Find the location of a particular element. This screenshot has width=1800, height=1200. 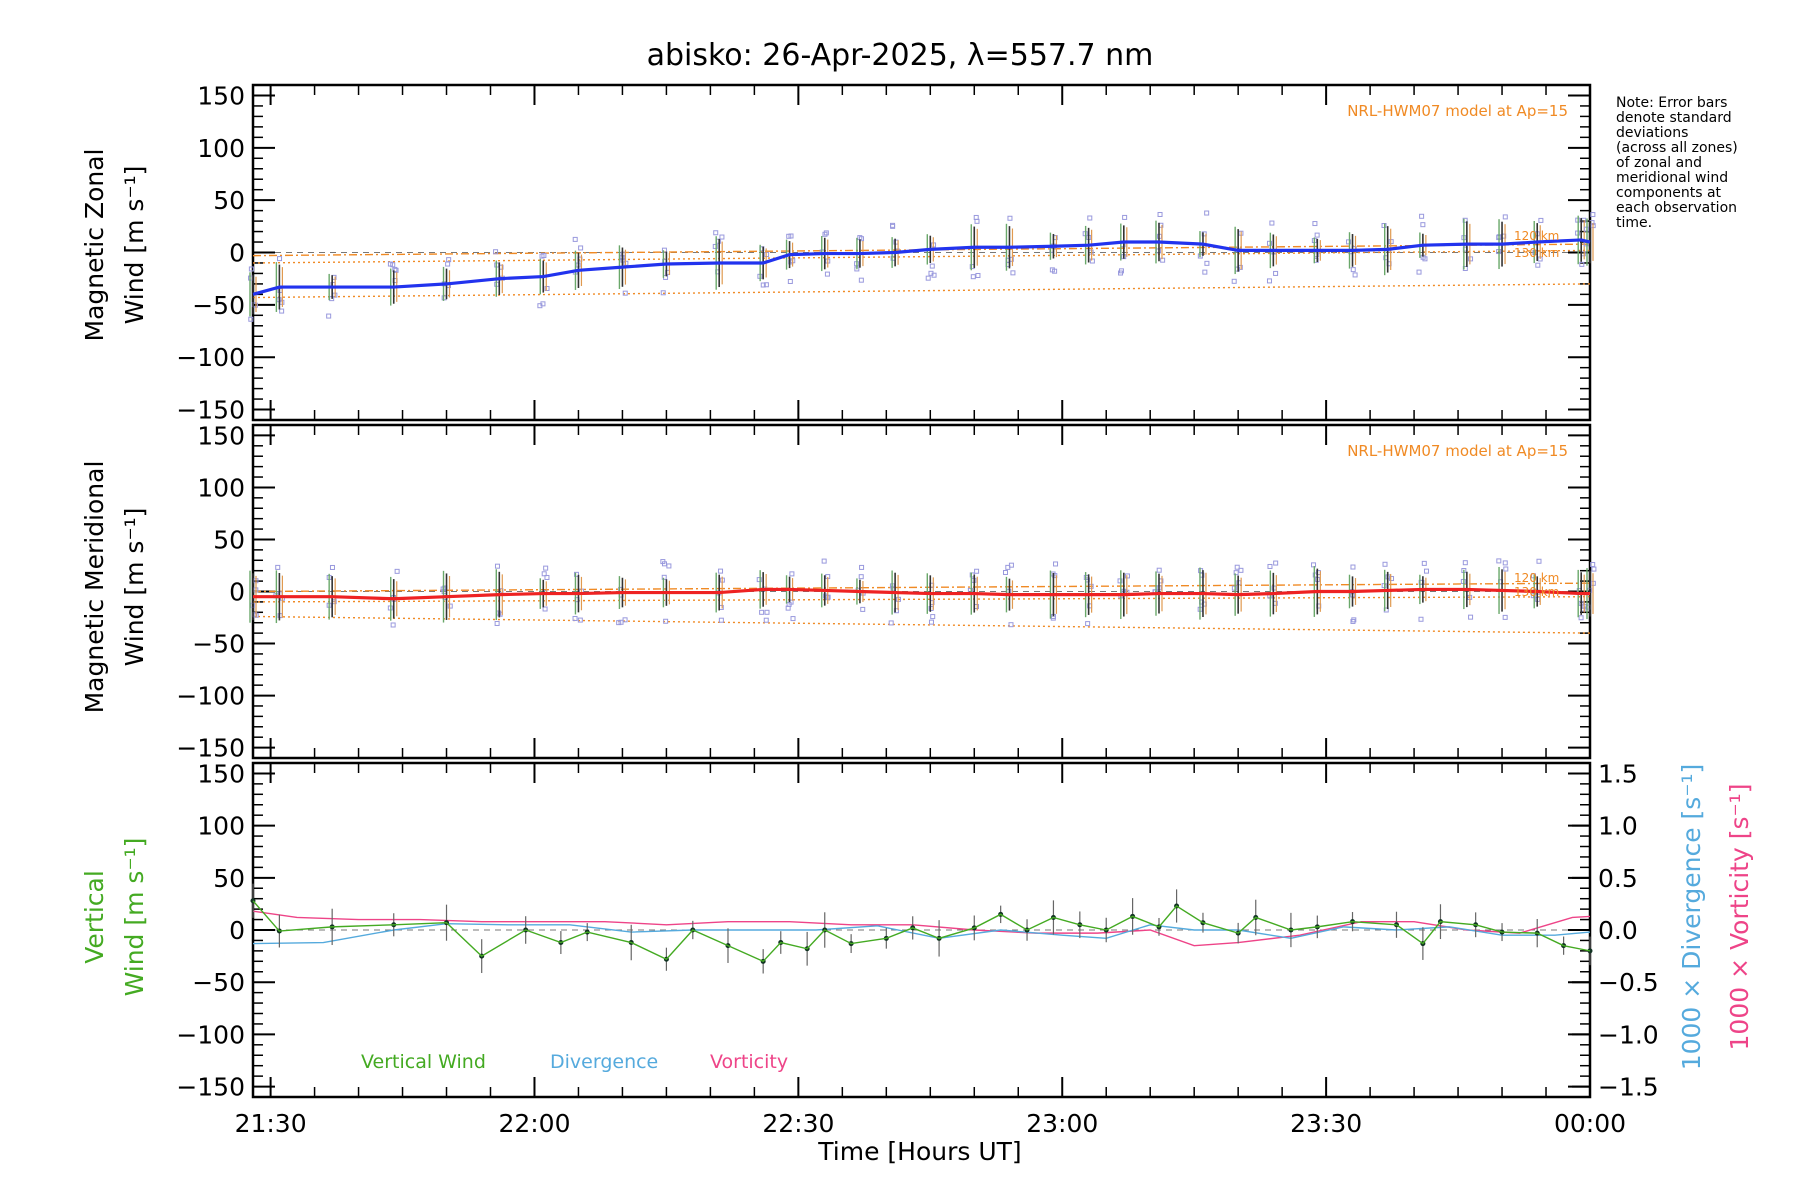

zonal-ylabel-2: Wind [m s⁻¹] is located at coordinates (134, 245).